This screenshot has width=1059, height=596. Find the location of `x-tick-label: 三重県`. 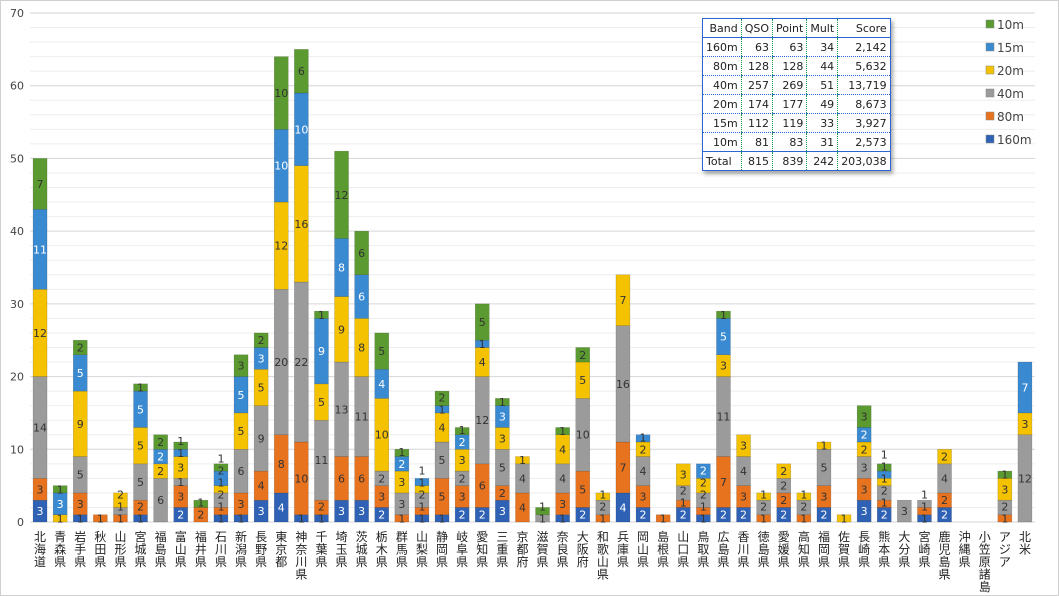

x-tick-label: 三重県 is located at coordinates (502, 549).